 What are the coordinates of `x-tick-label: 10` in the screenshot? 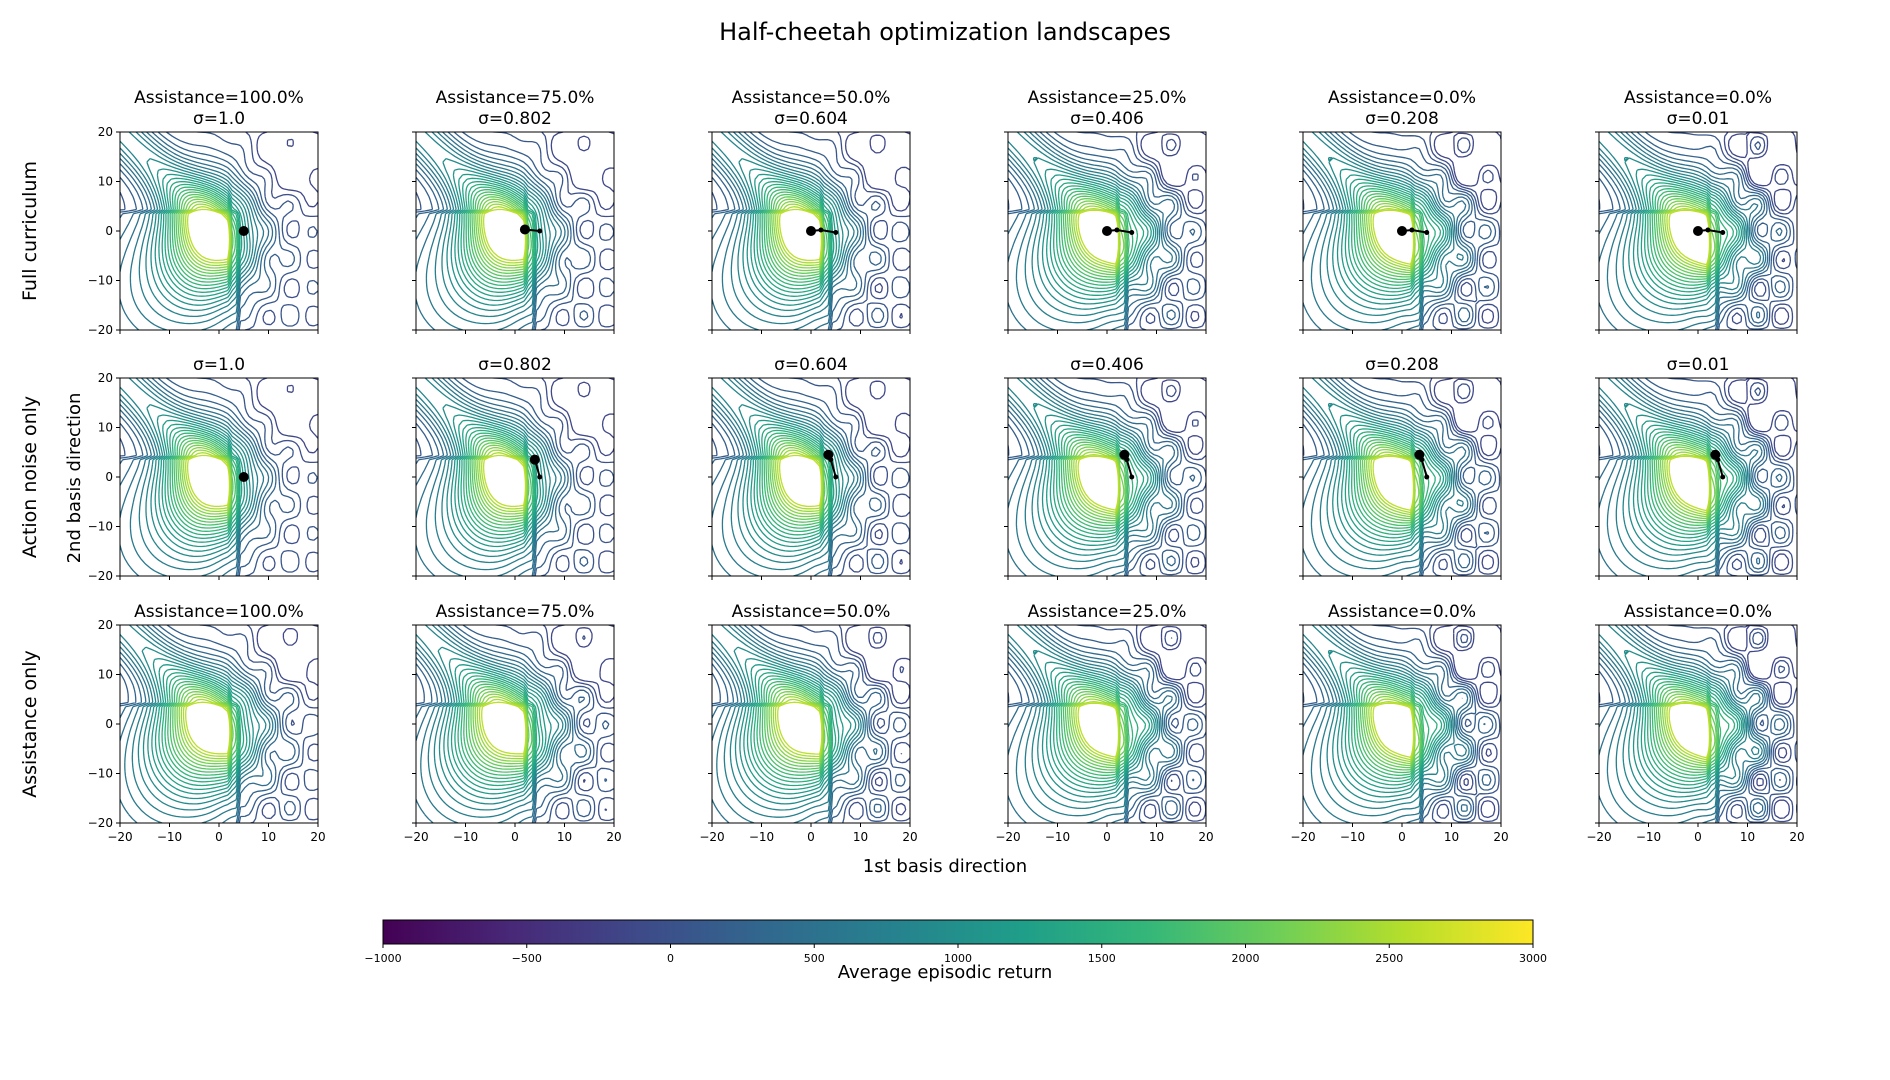 It's located at (1451, 837).